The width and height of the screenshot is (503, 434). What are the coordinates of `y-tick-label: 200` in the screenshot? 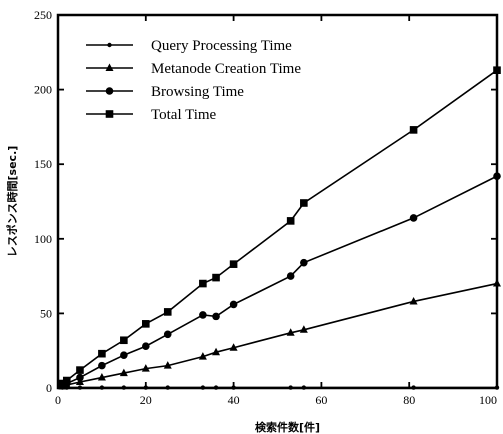 It's located at (43, 90).